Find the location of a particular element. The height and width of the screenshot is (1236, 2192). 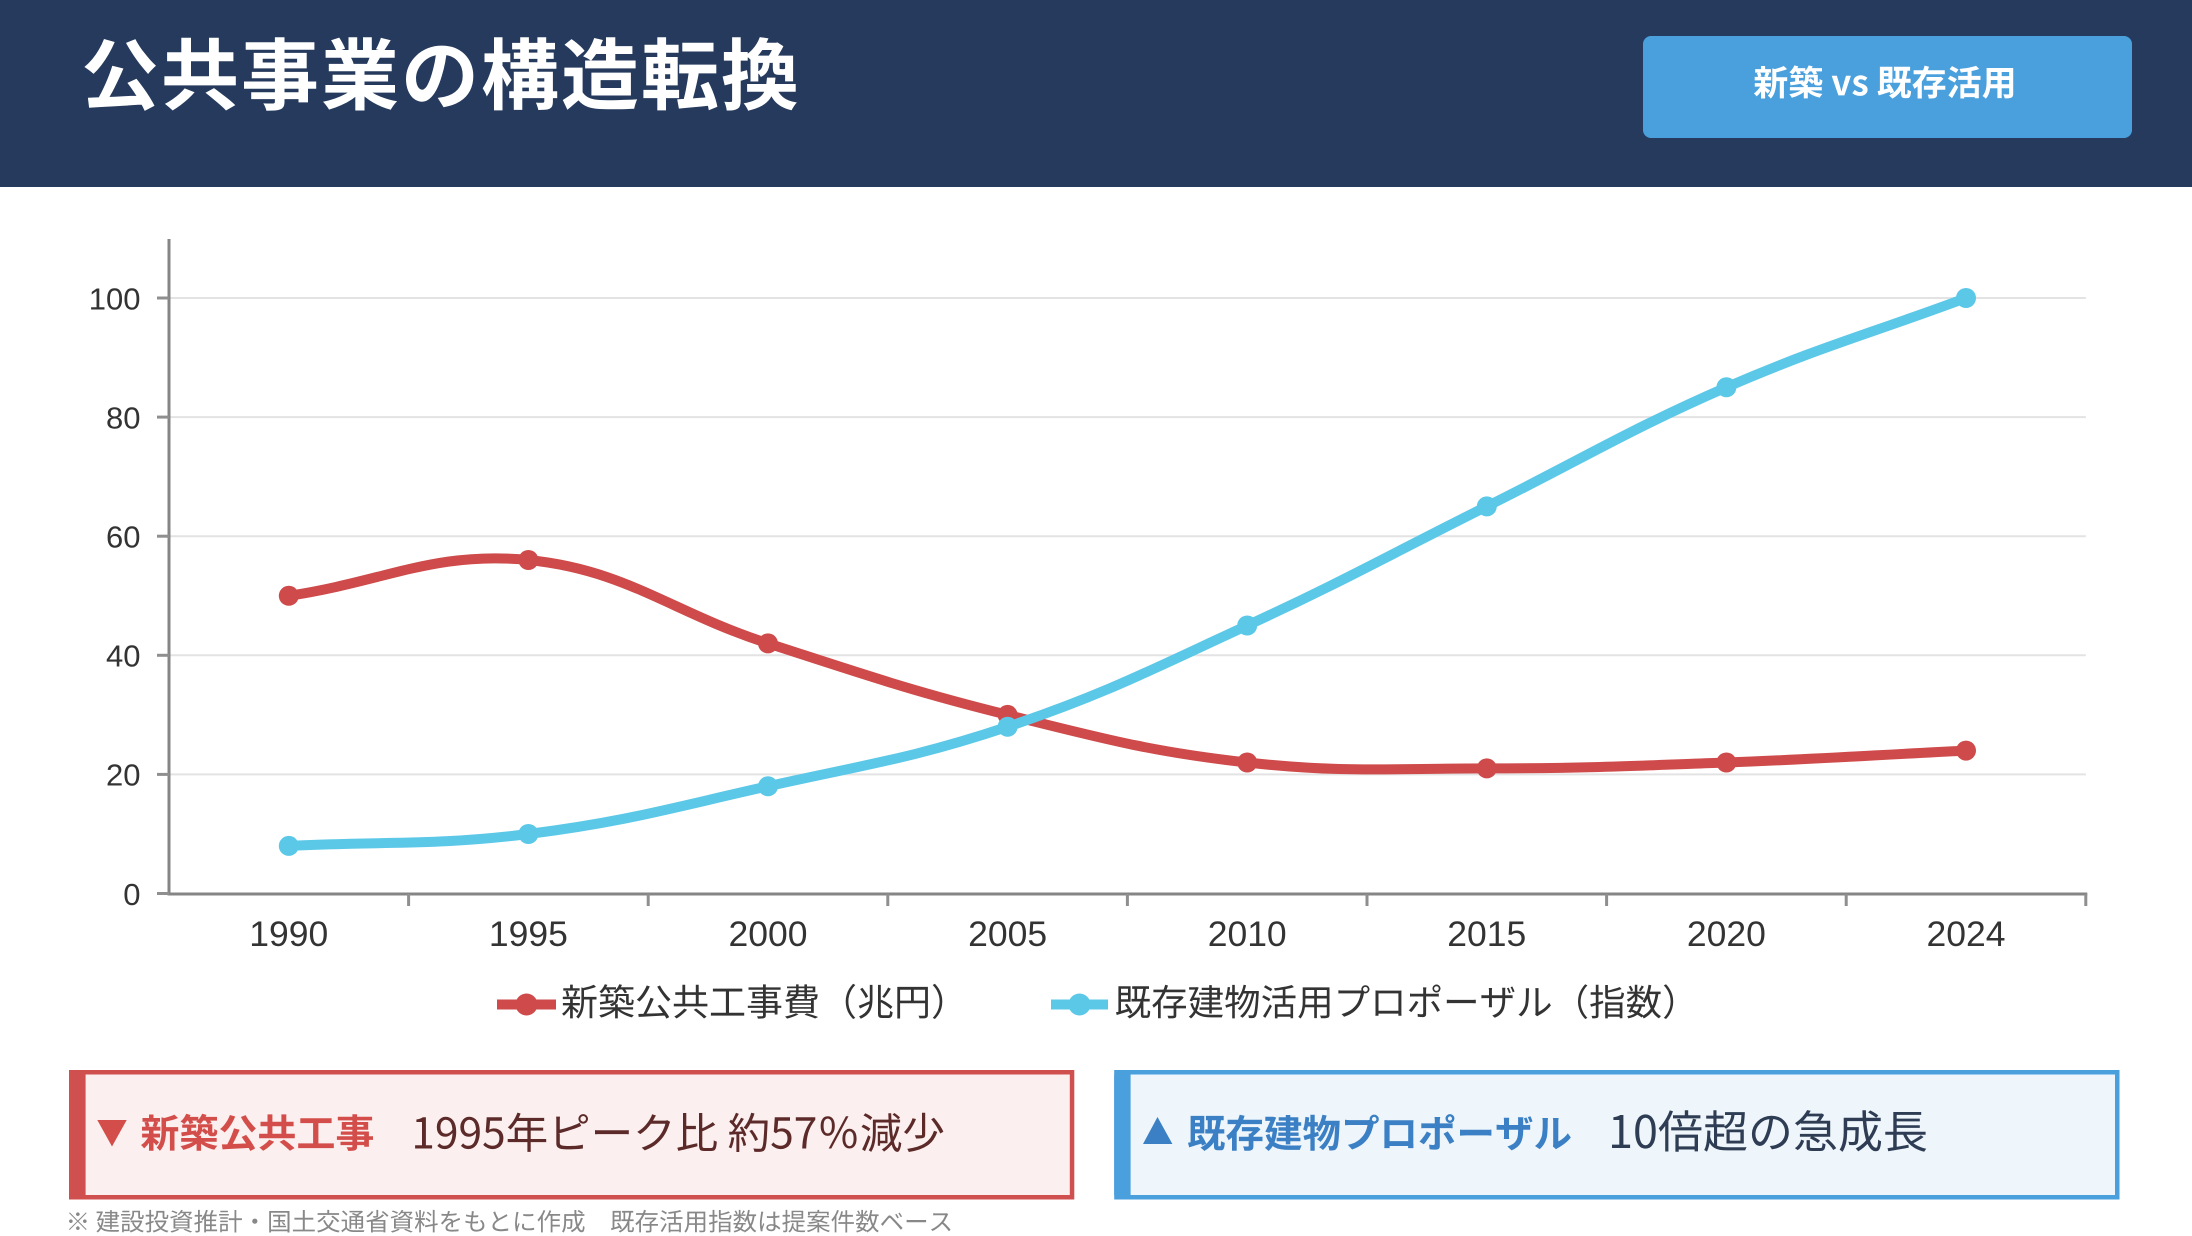

svg-text: 2010 is located at coordinates (1247, 934).